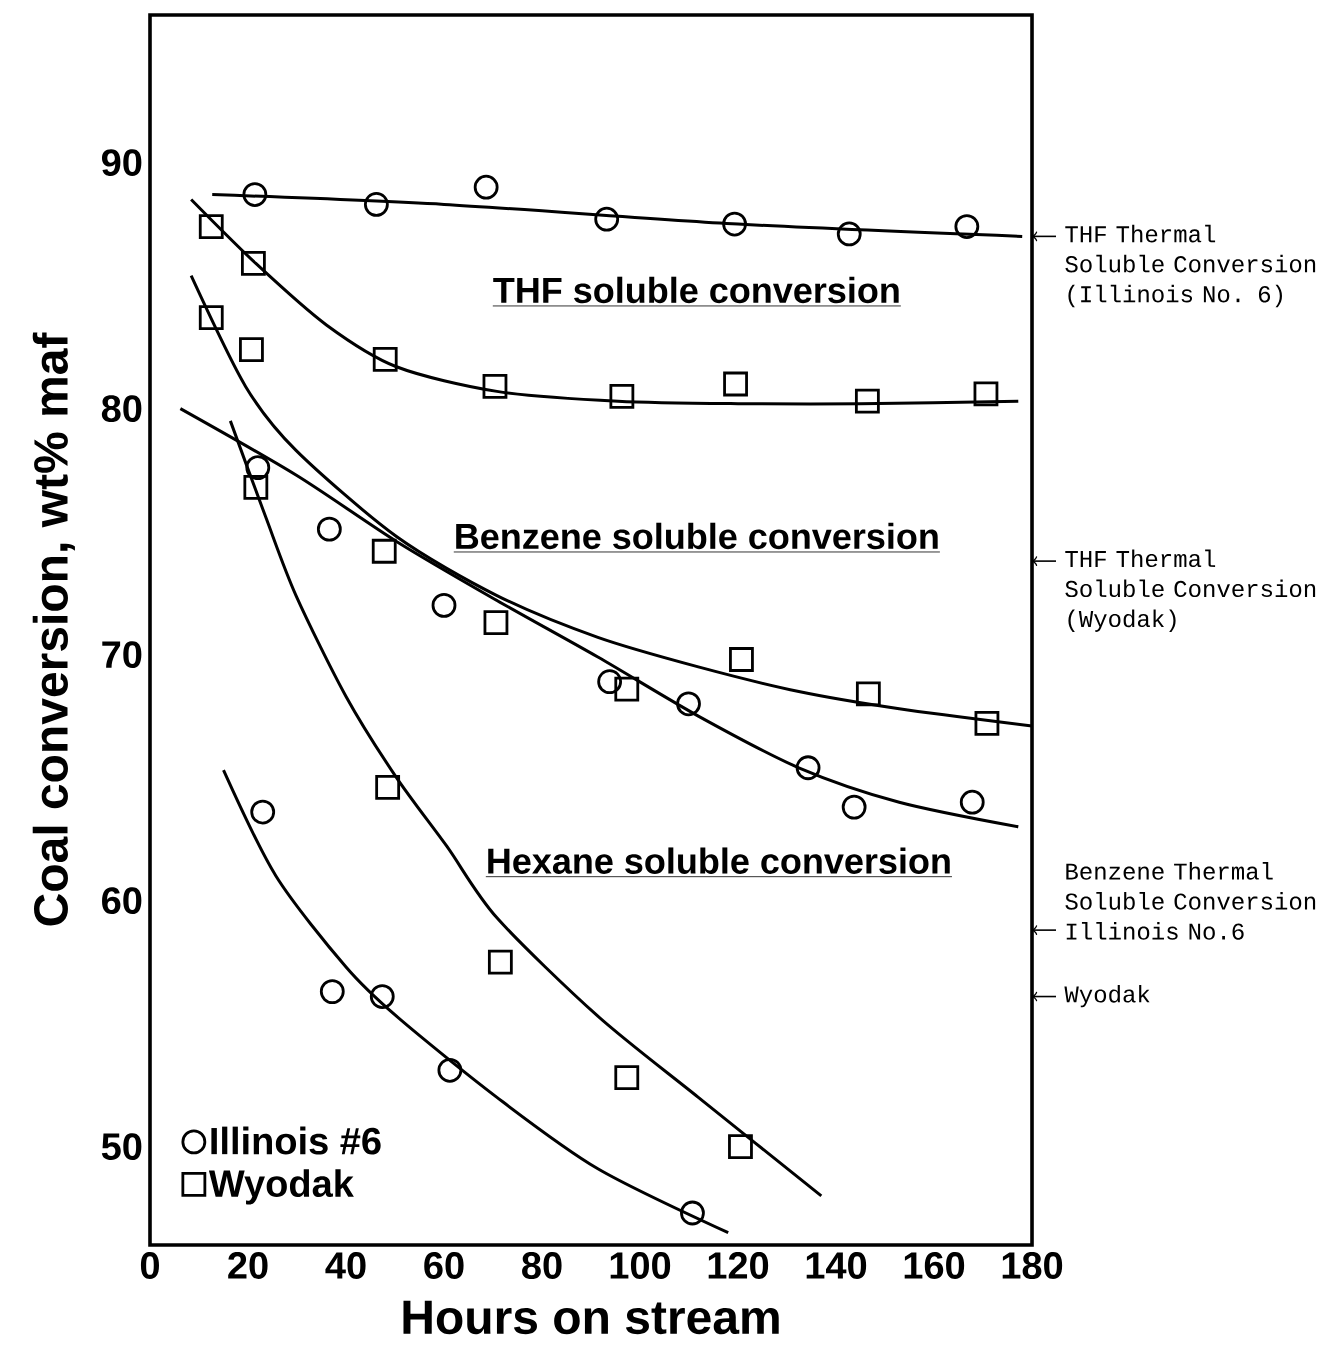 This screenshot has height=1358, width=1338. Describe the element at coordinates (696, 290) in the screenshot. I see `annotation: THF soluble conversion` at that location.